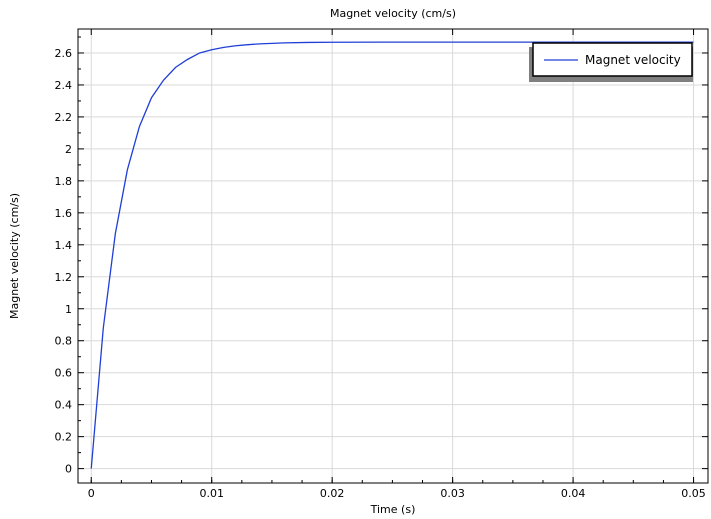 The height and width of the screenshot is (519, 711). Describe the element at coordinates (573, 493) in the screenshot. I see `x-tick-label: 0.04` at that location.